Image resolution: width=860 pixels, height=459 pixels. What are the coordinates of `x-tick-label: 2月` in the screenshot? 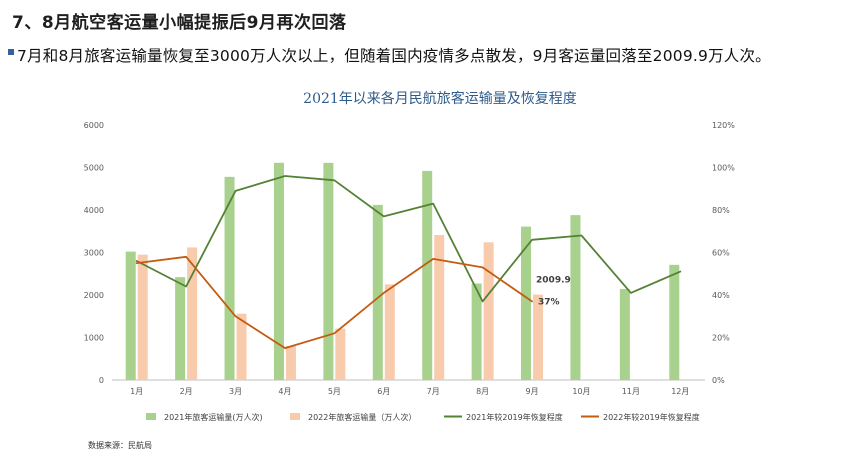 It's located at (186, 391).